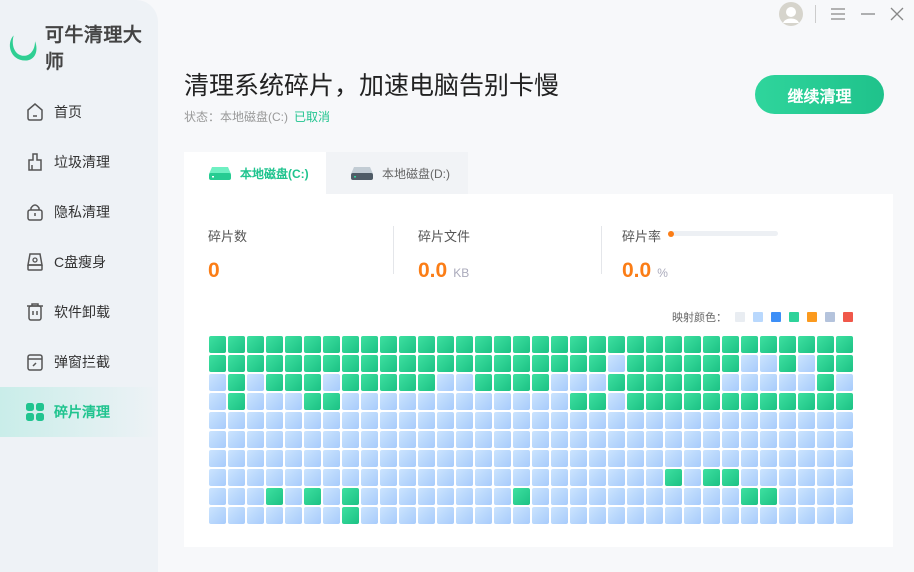 This screenshot has width=914, height=572. Describe the element at coordinates (671, 233) in the screenshot. I see `fragment-rate-indicator` at that location.